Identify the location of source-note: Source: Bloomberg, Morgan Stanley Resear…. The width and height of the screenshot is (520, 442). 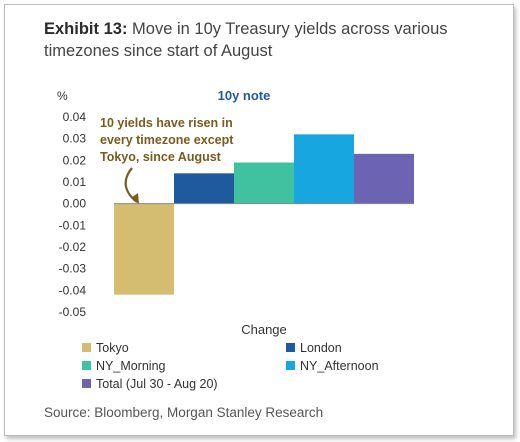
(184, 412).